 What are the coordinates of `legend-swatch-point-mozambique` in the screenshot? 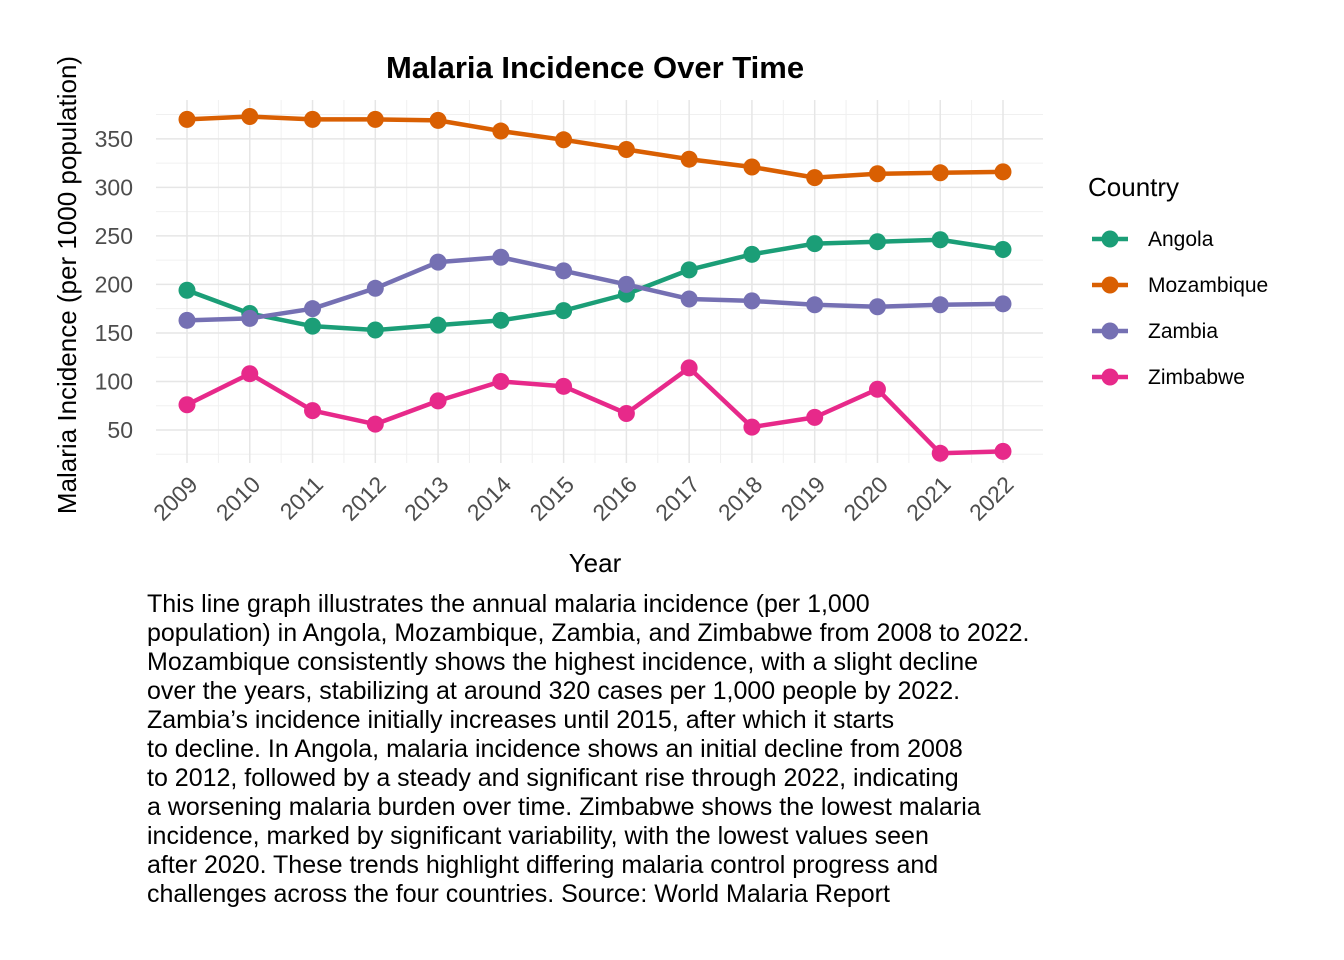 It's located at (1110, 285).